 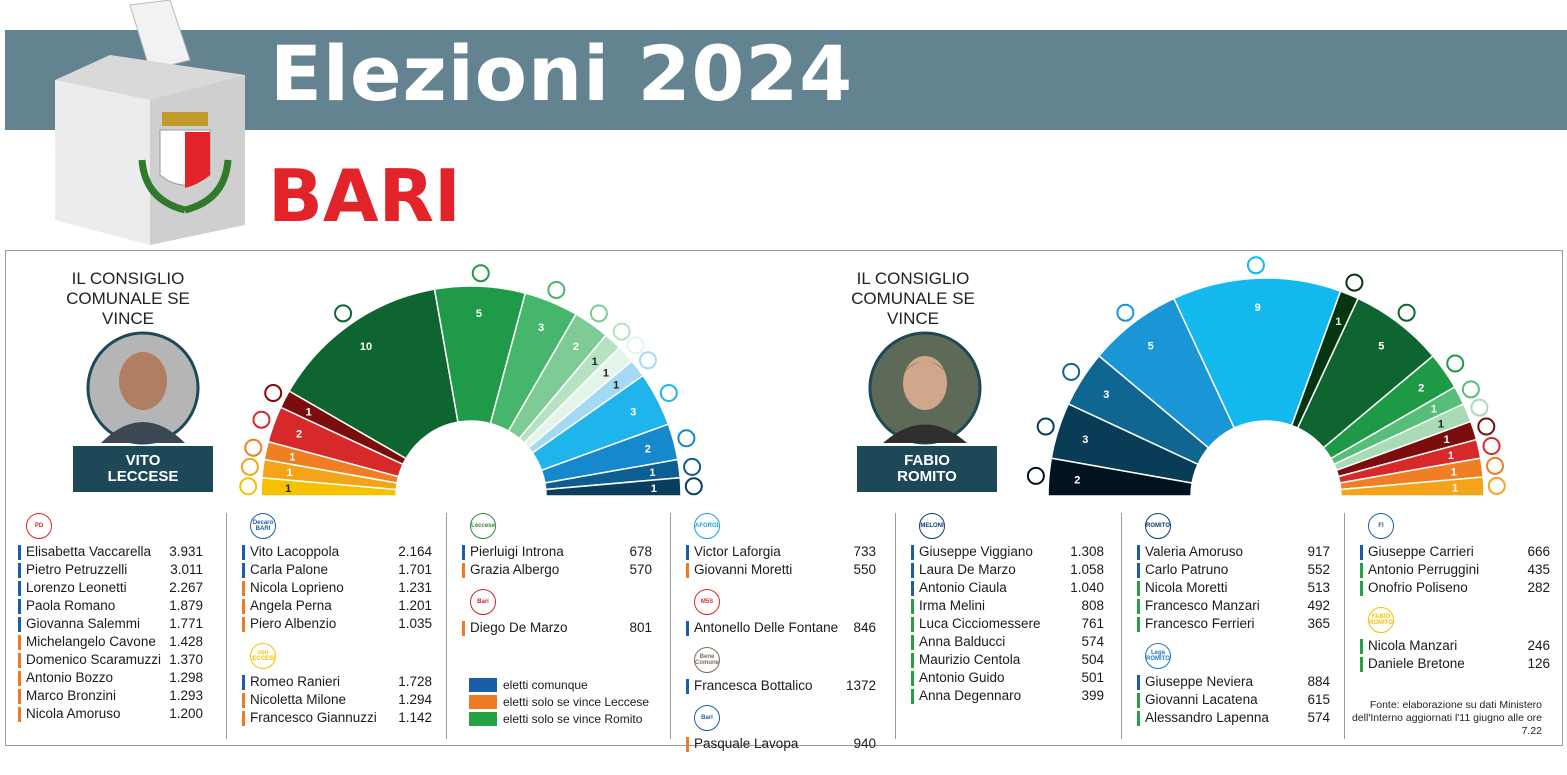 I want to click on candidate-votes: 940, so click(x=864, y=743).